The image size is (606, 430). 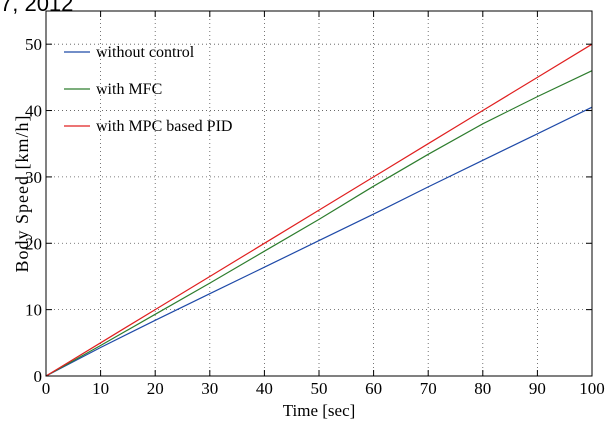 I want to click on y-tick-label: 50, so click(x=33, y=44).